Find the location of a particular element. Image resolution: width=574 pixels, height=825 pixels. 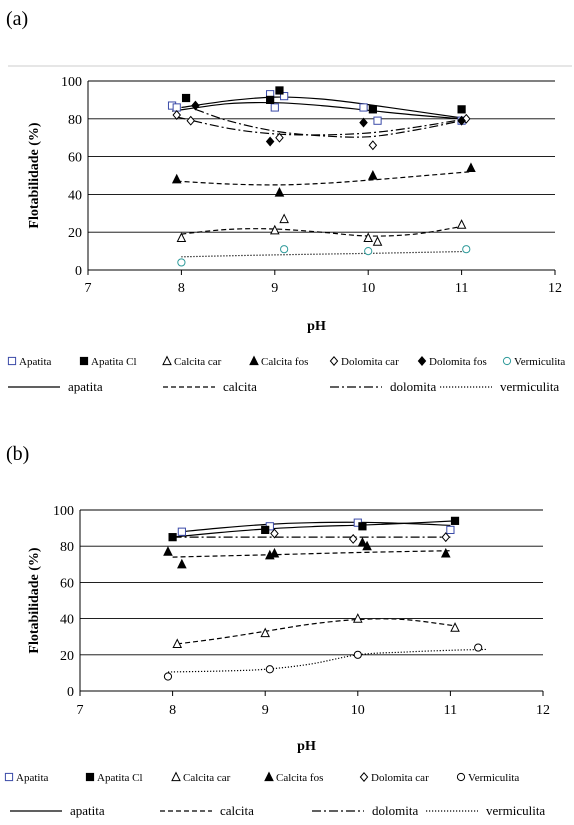

line-legend-label: dolomita is located at coordinates (413, 386).